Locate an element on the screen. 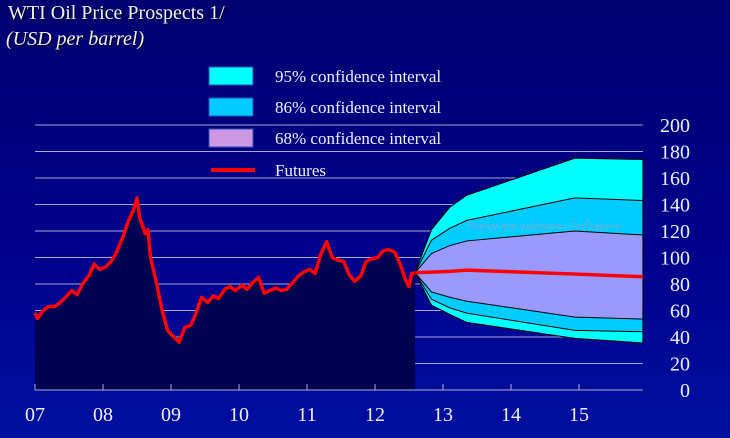 The image size is (730, 438). y-tick-label: 200 is located at coordinates (675, 126).